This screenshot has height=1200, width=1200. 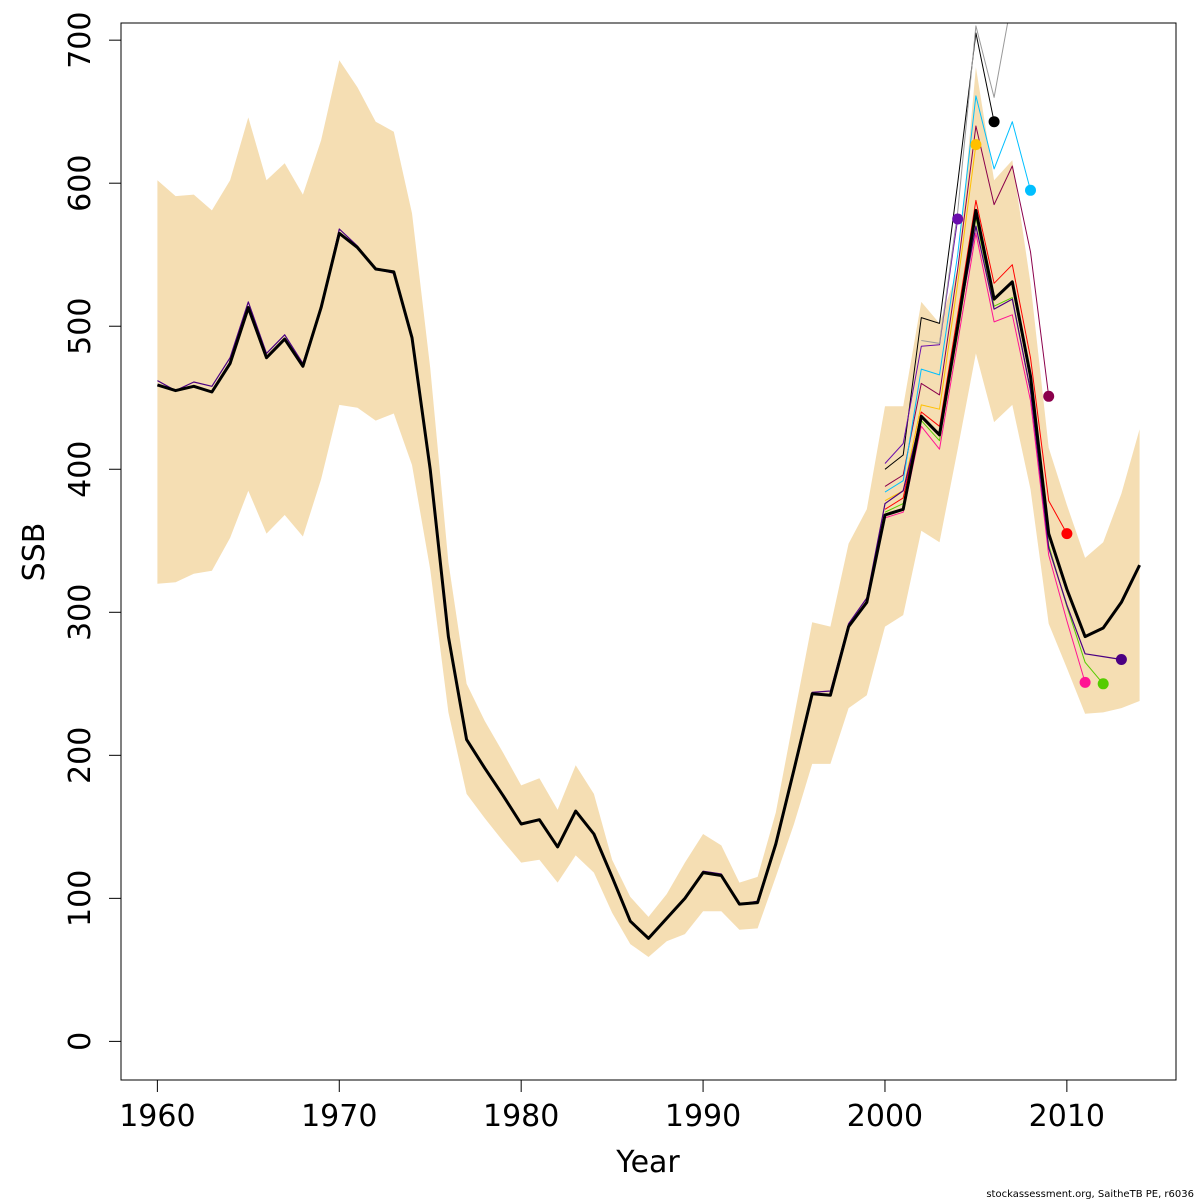 I want to click on x-tick-label: 1970, so click(x=339, y=1116).